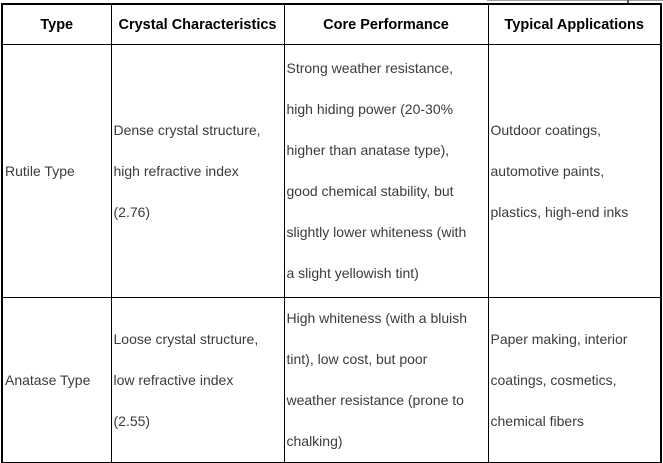  I want to click on header-type: Type, so click(56, 24).